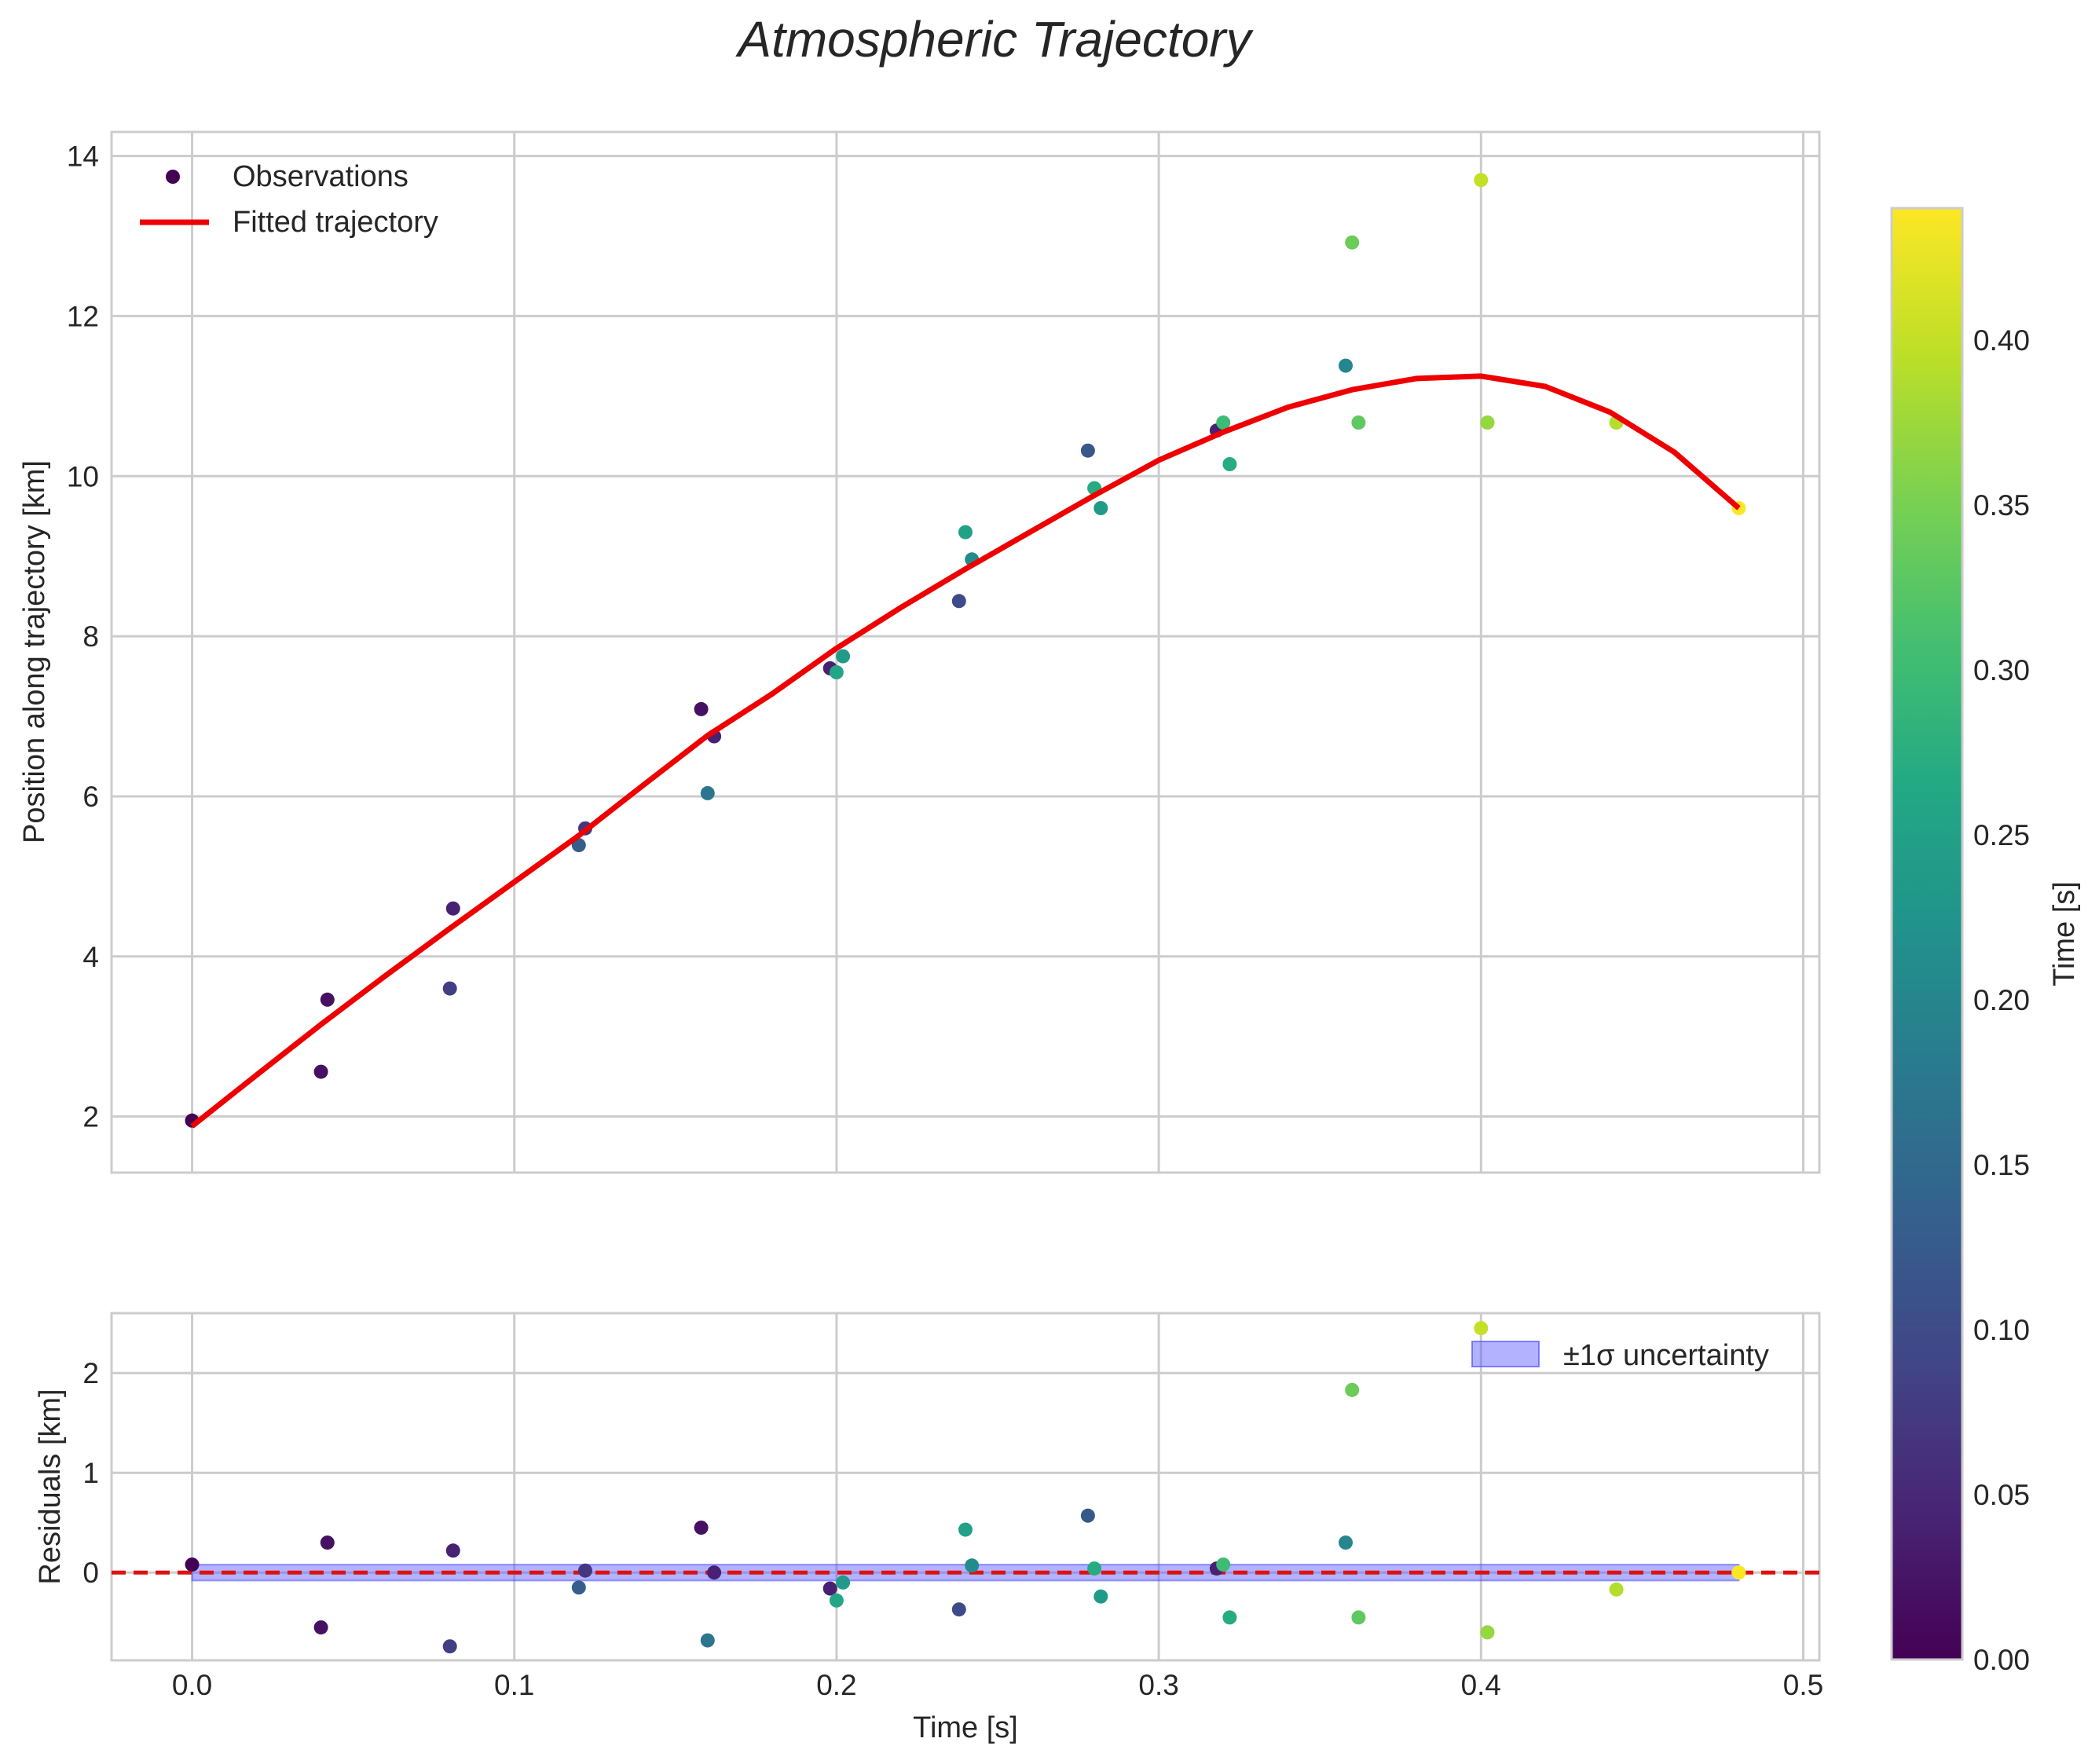 Image resolution: width=2099 pixels, height=1764 pixels. Describe the element at coordinates (2001, 670) in the screenshot. I see `colorbar-tick-label: 0.30` at that location.